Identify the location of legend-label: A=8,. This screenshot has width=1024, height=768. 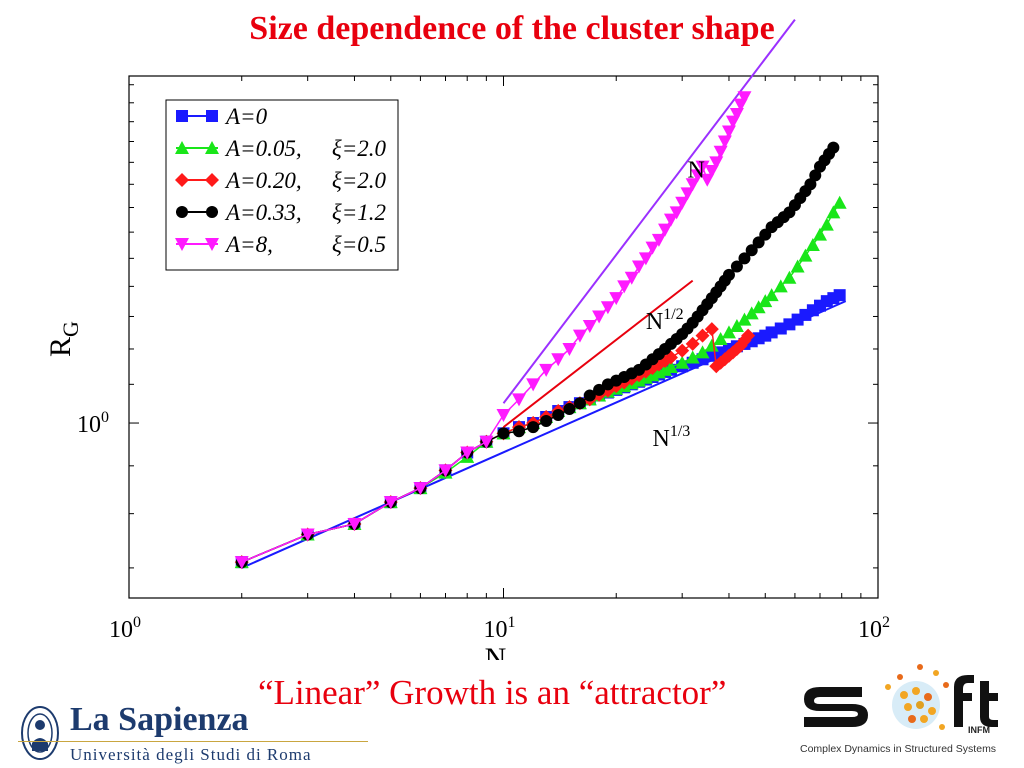
(248, 244).